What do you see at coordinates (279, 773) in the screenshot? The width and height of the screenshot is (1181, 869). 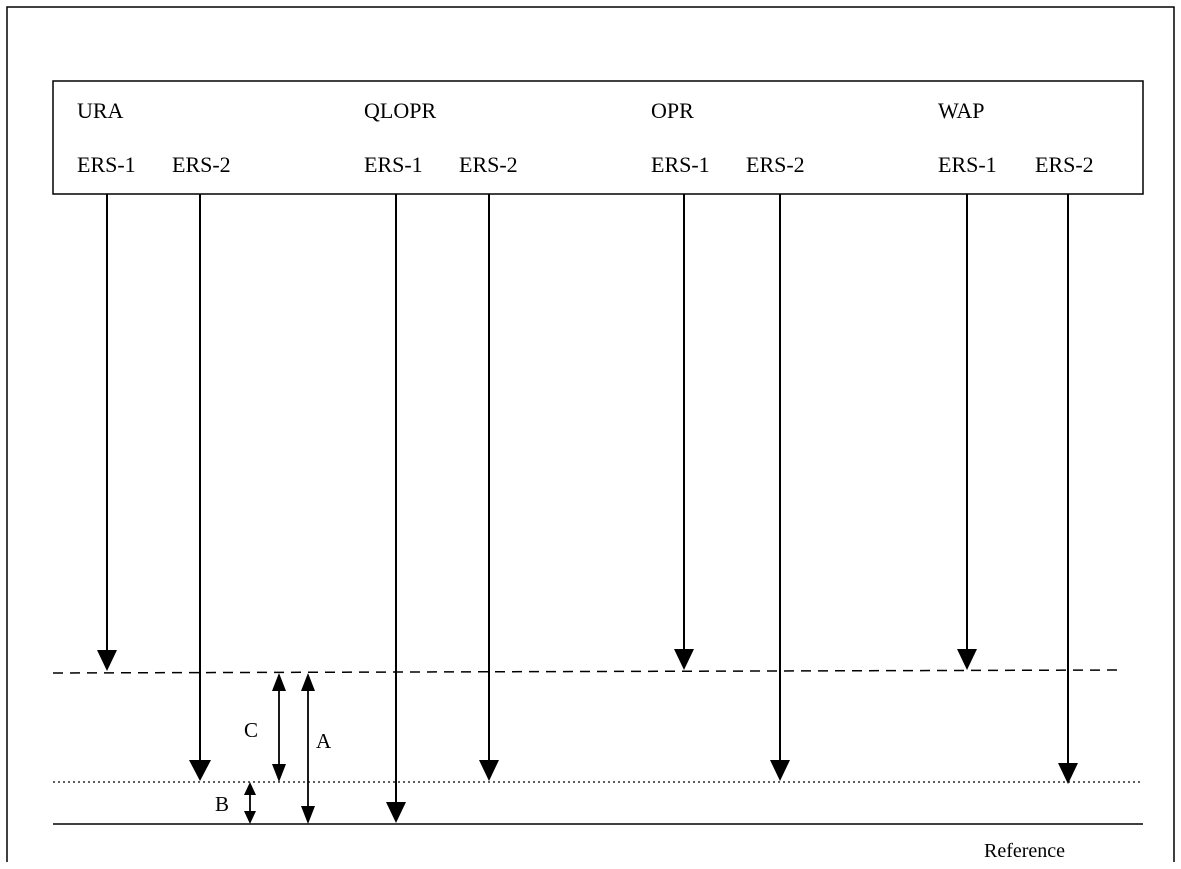 I see `dimension-c-head-bottom` at bounding box center [279, 773].